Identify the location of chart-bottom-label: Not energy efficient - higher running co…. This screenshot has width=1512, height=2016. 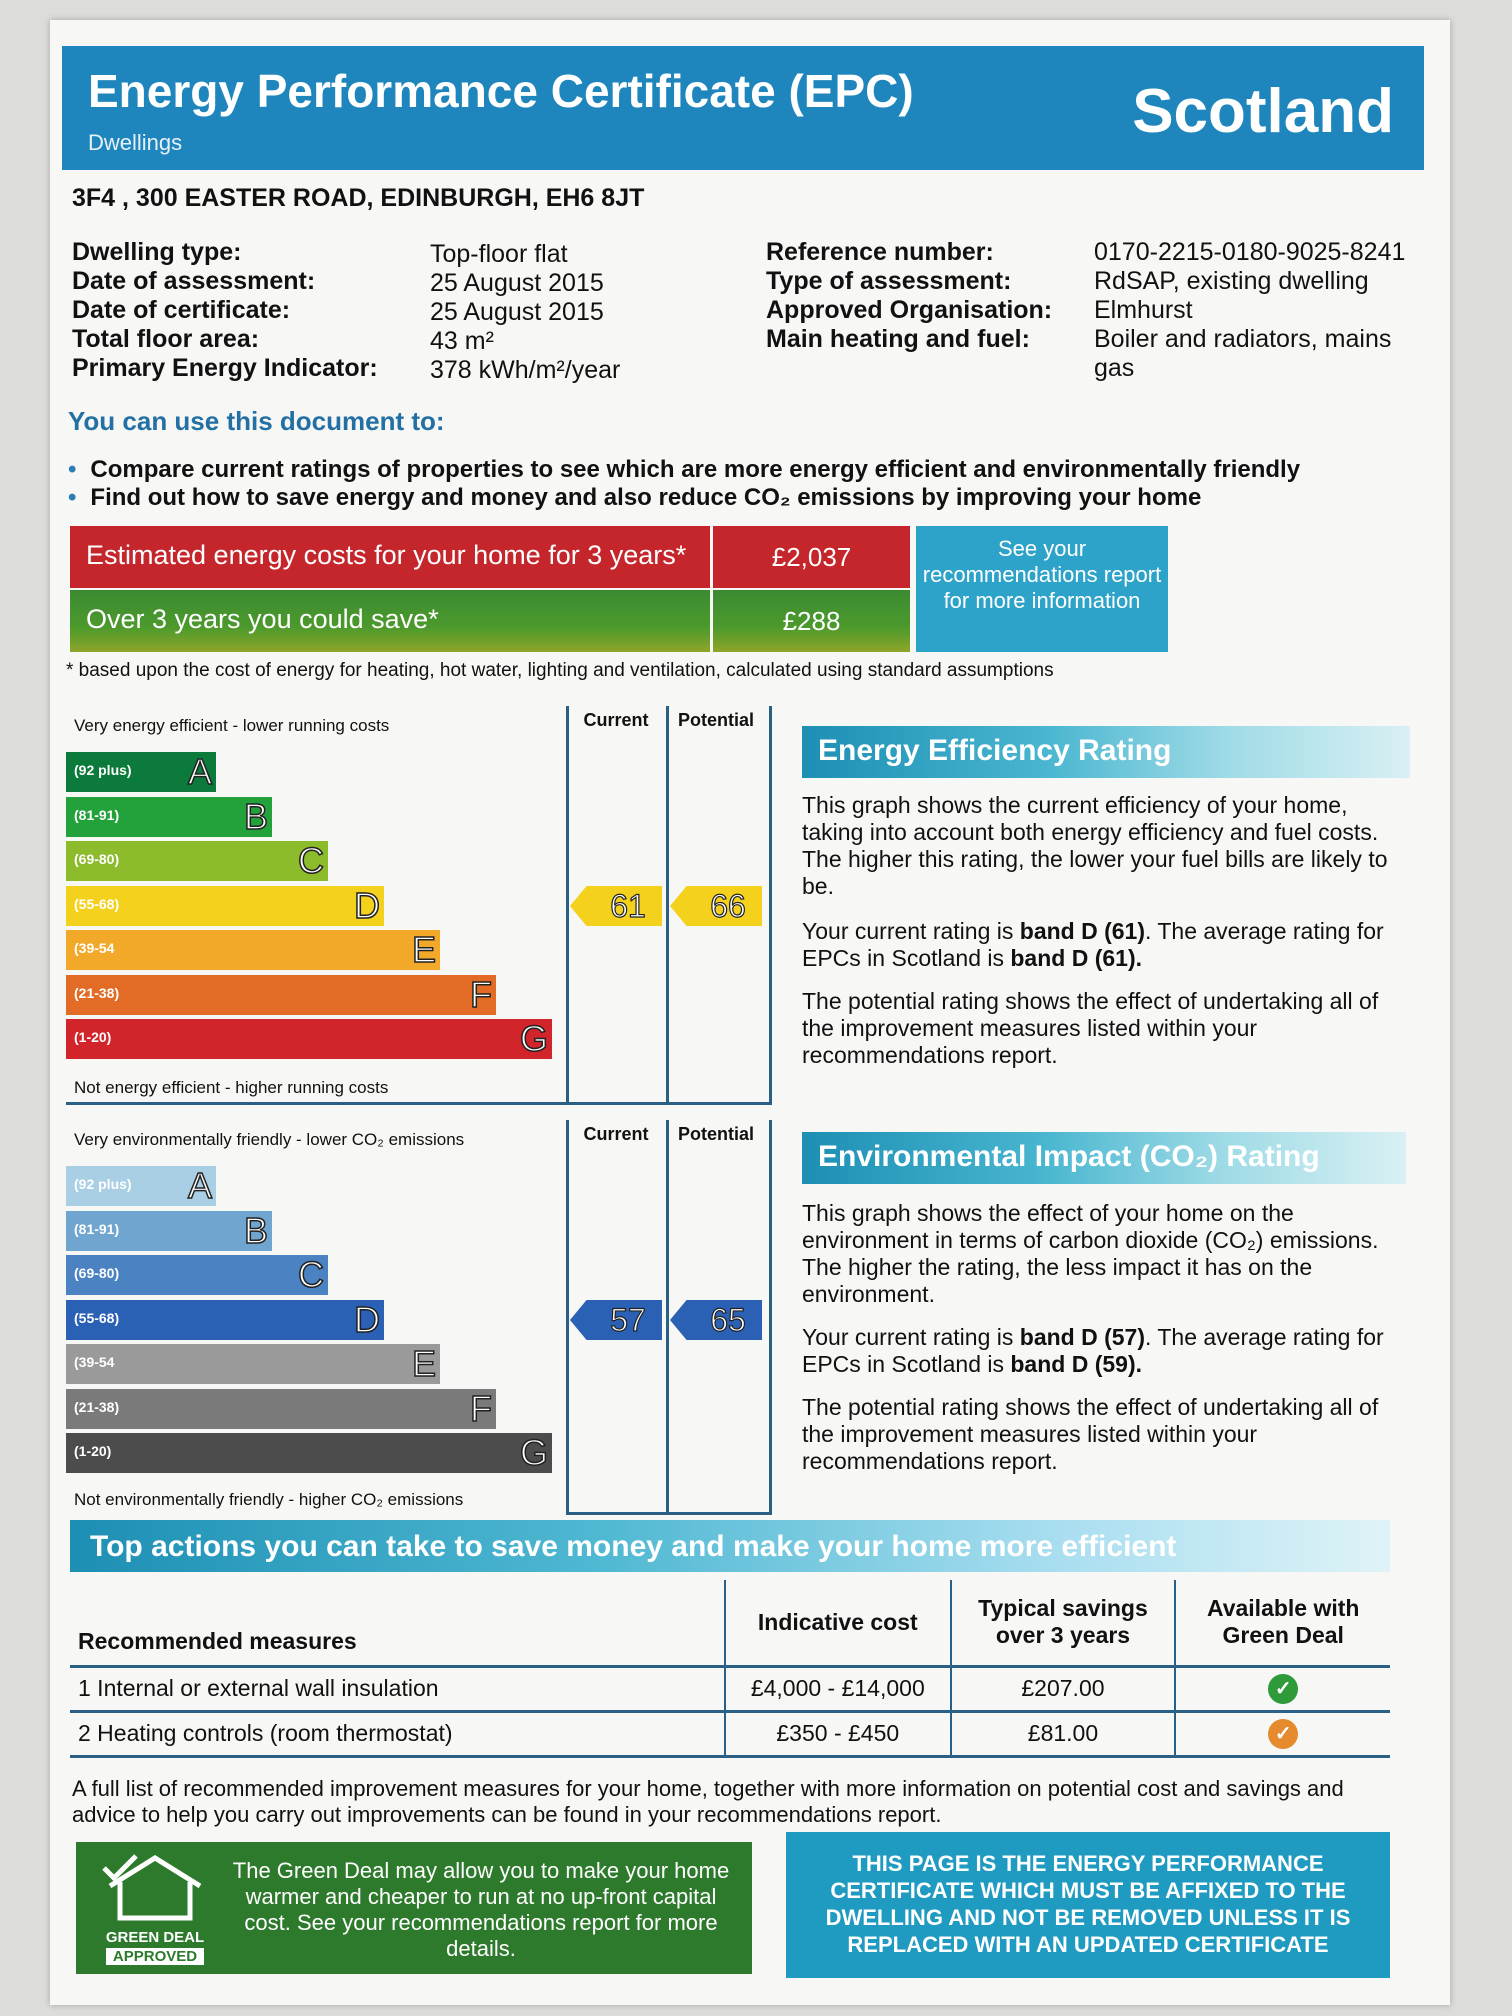
(231, 1087).